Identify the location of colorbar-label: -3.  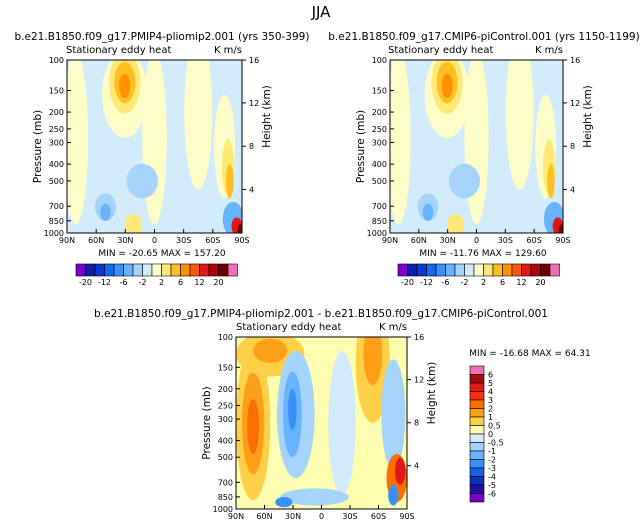
(492, 468).